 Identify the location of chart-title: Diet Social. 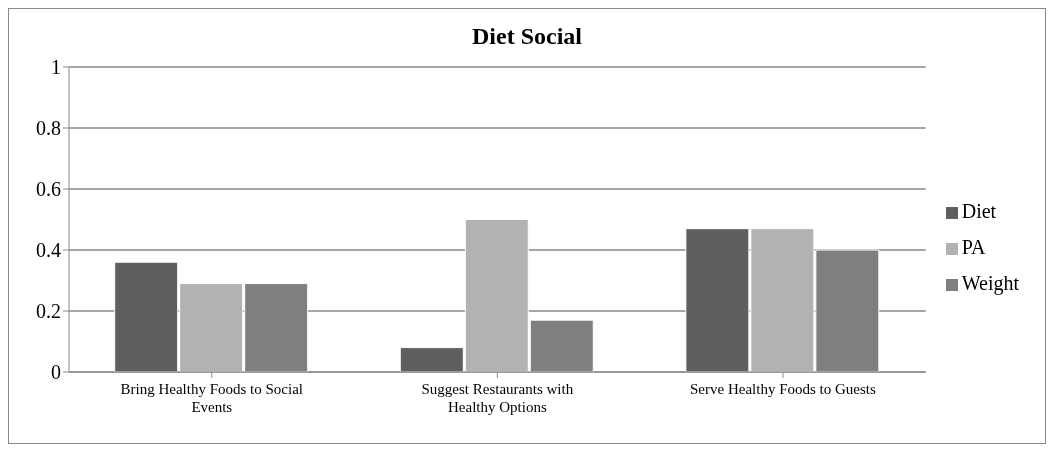
(527, 37).